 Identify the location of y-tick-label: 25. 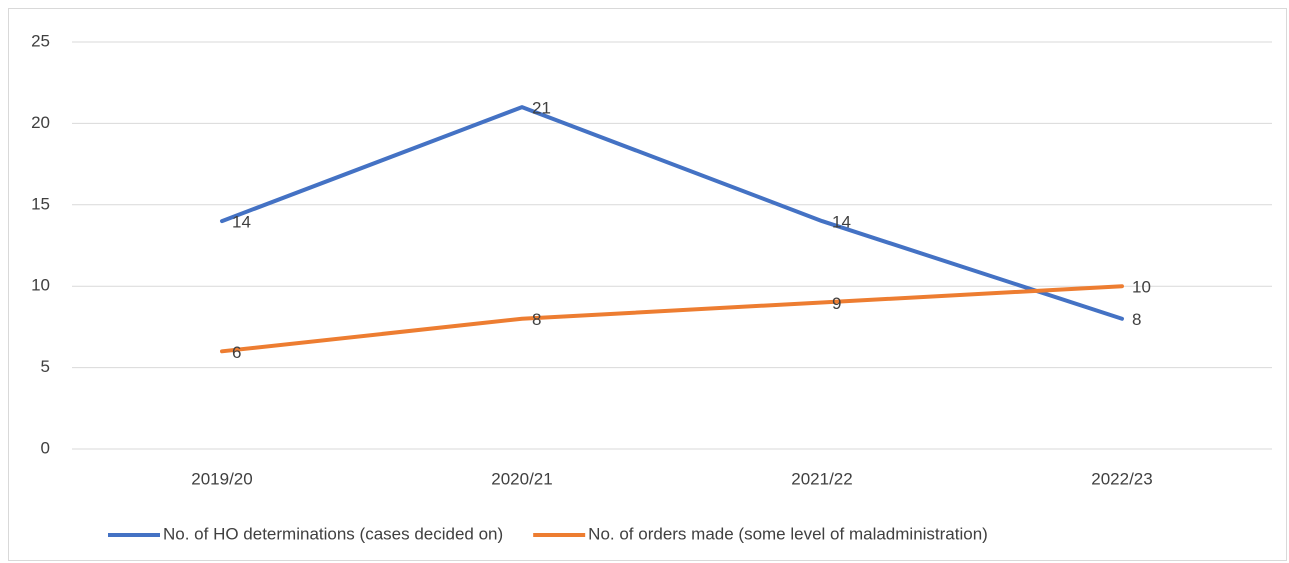
(40, 40).